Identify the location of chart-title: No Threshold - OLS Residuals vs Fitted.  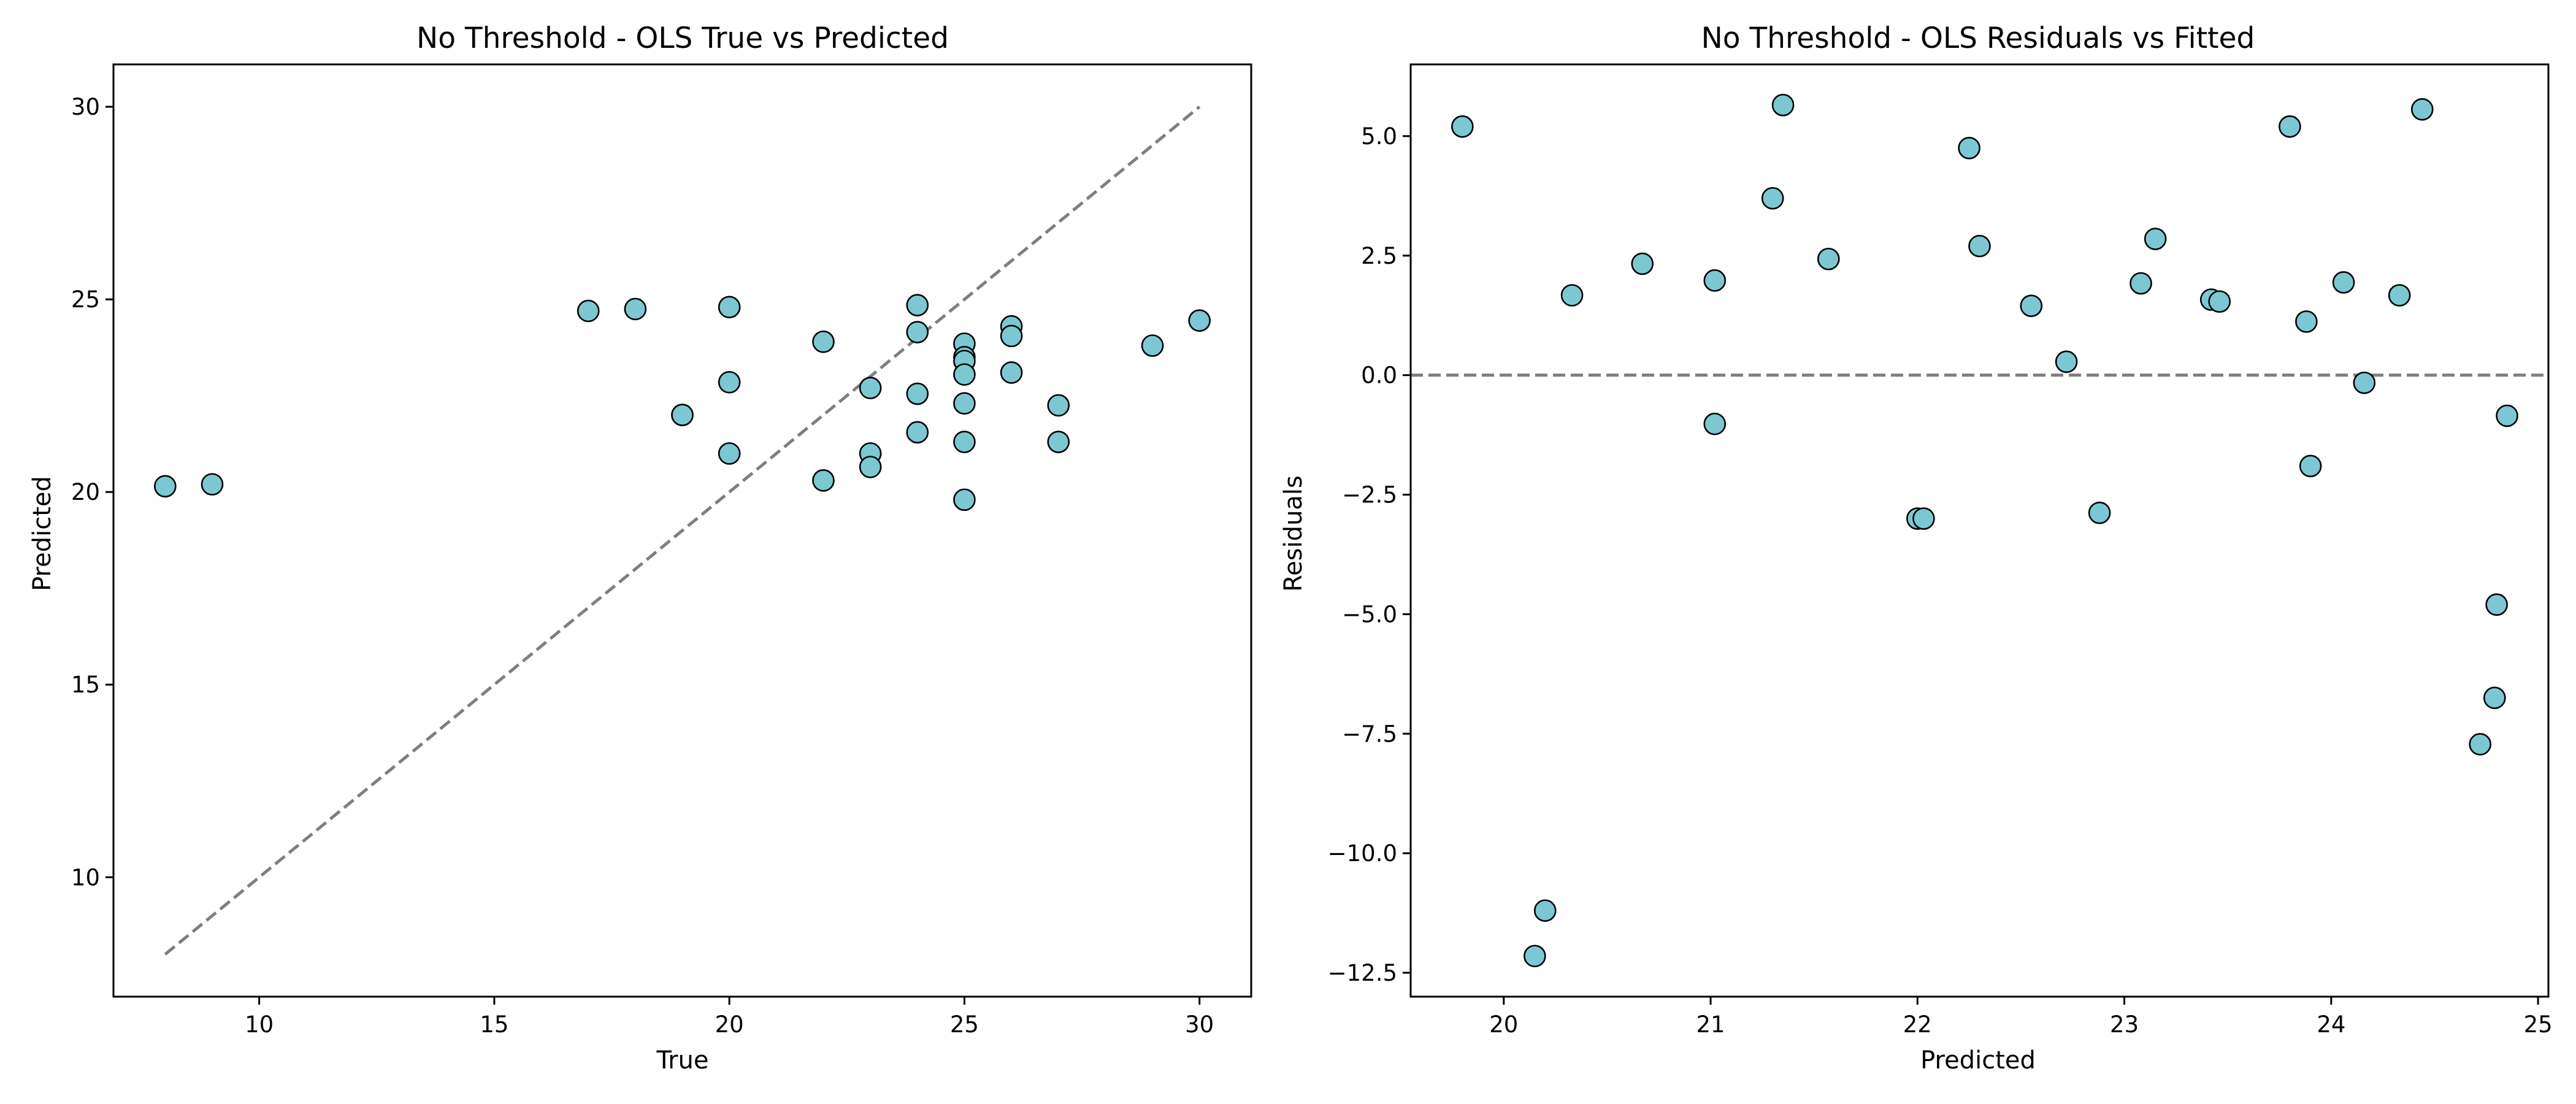
(1978, 38).